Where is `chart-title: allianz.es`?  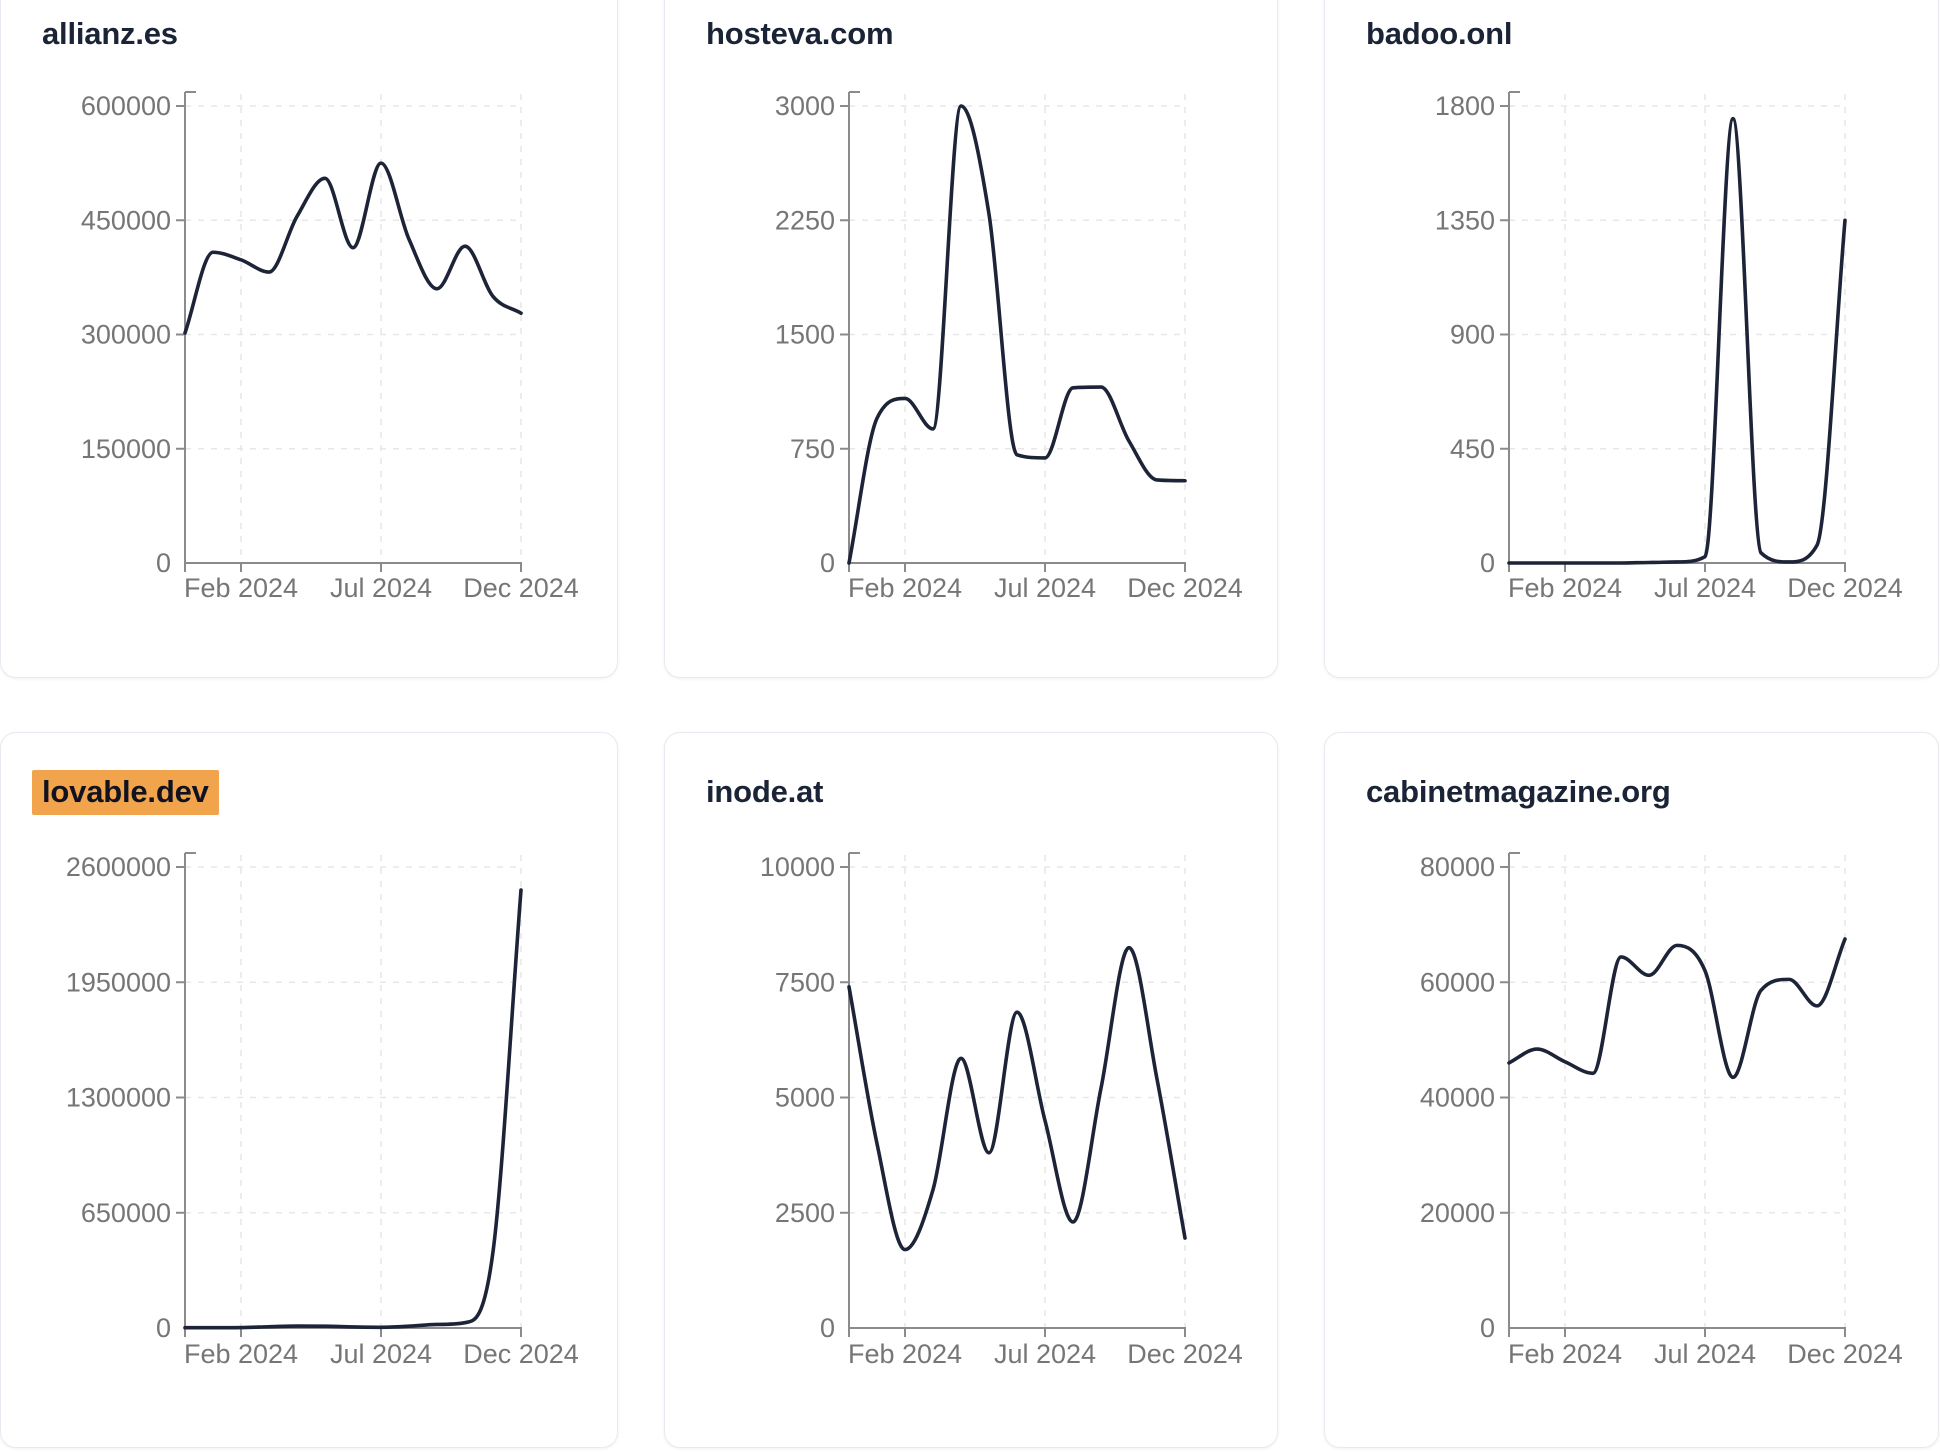 chart-title: allianz.es is located at coordinates (110, 34).